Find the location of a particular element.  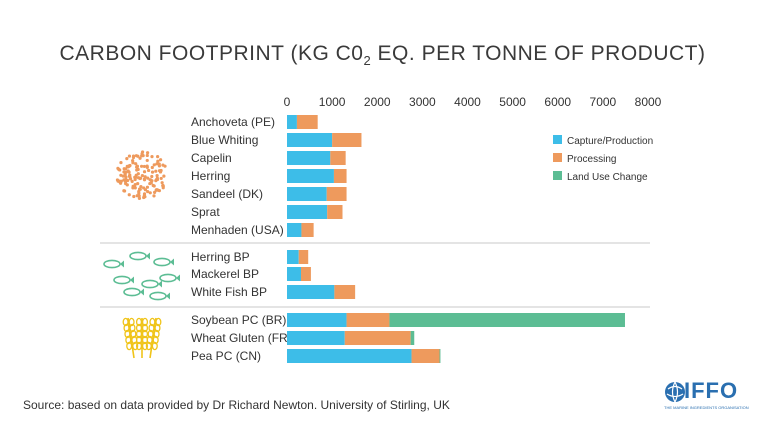

category-label: Wheat Gluten (FR) is located at coordinates (241, 338).